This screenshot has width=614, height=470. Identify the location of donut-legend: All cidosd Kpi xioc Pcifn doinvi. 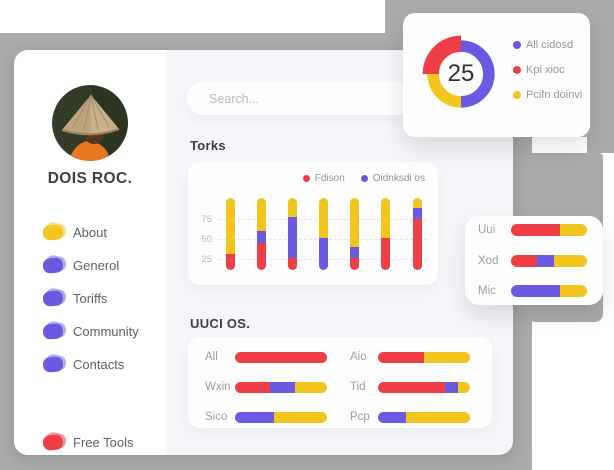
(547, 70).